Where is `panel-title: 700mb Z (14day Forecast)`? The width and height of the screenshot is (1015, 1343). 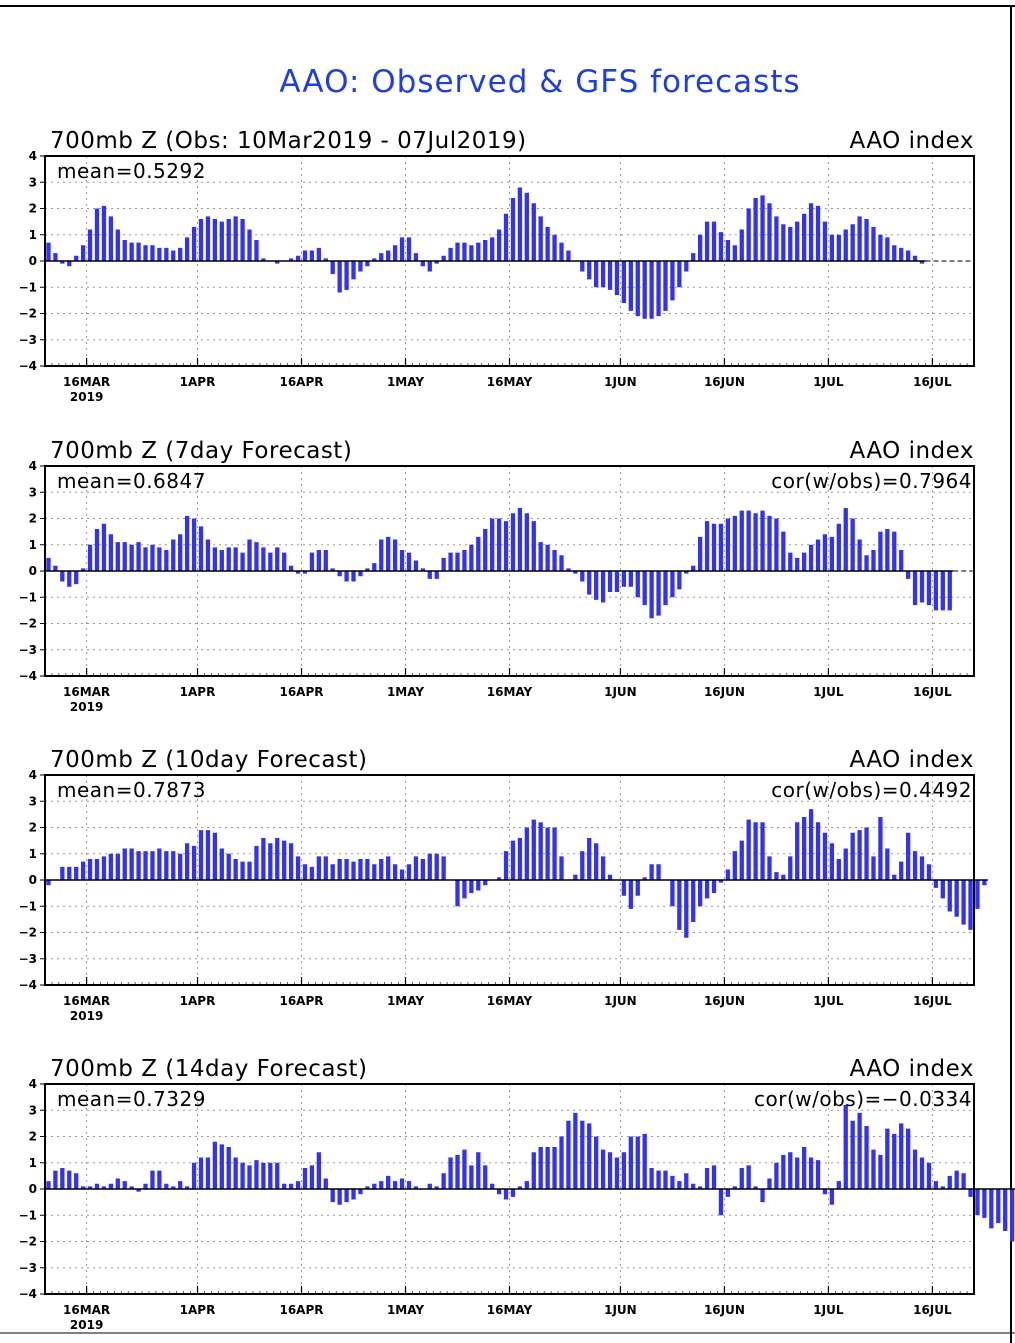 panel-title: 700mb Z (14day Forecast) is located at coordinates (208, 1069).